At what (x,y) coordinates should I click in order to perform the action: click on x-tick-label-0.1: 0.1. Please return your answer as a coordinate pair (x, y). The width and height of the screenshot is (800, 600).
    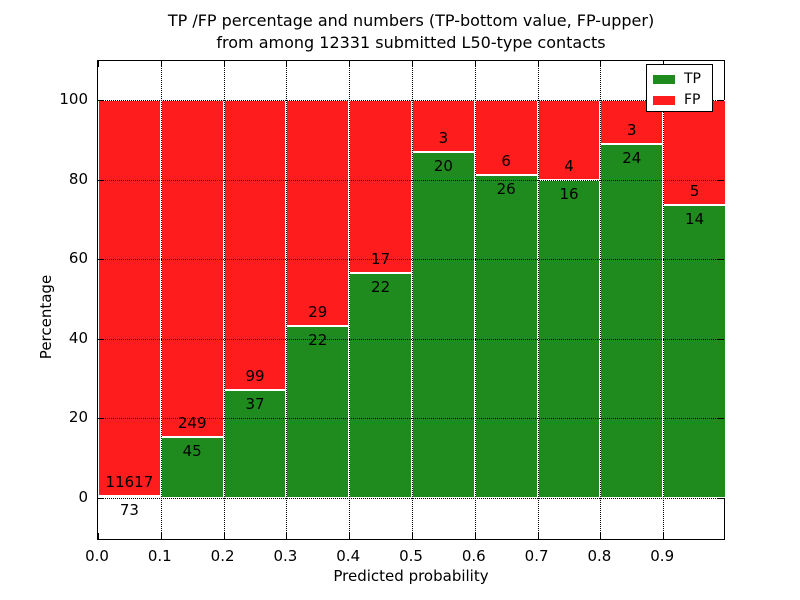
    Looking at the image, I should click on (159, 556).